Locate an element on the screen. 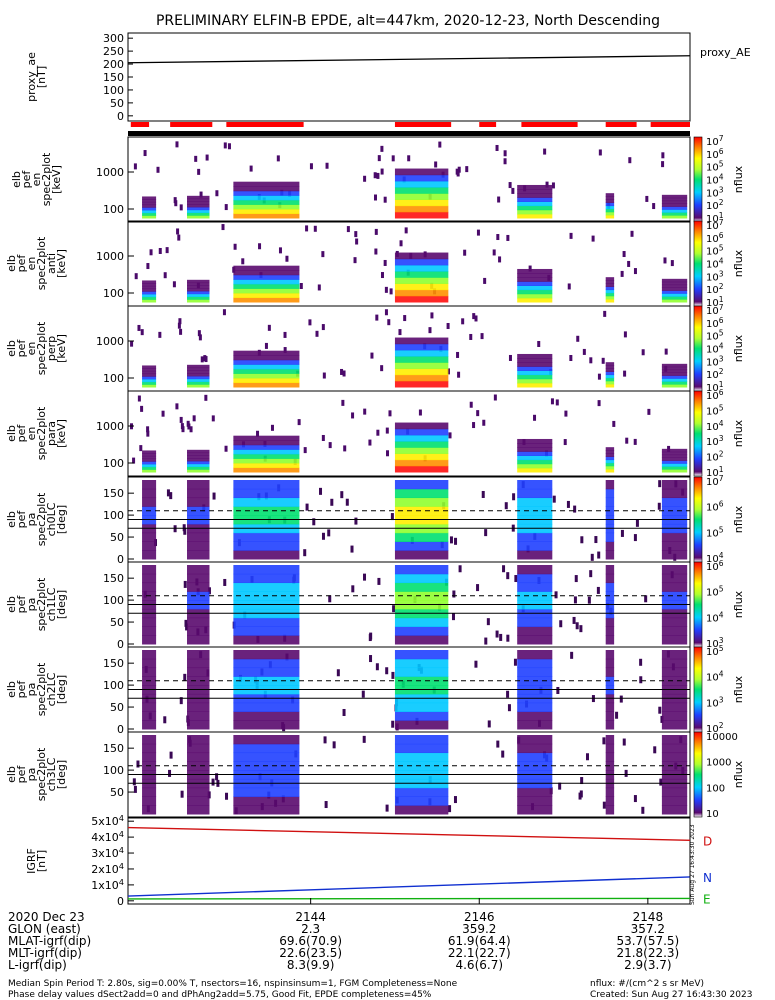  y-axis-label-line: [keV] is located at coordinates (61, 433).